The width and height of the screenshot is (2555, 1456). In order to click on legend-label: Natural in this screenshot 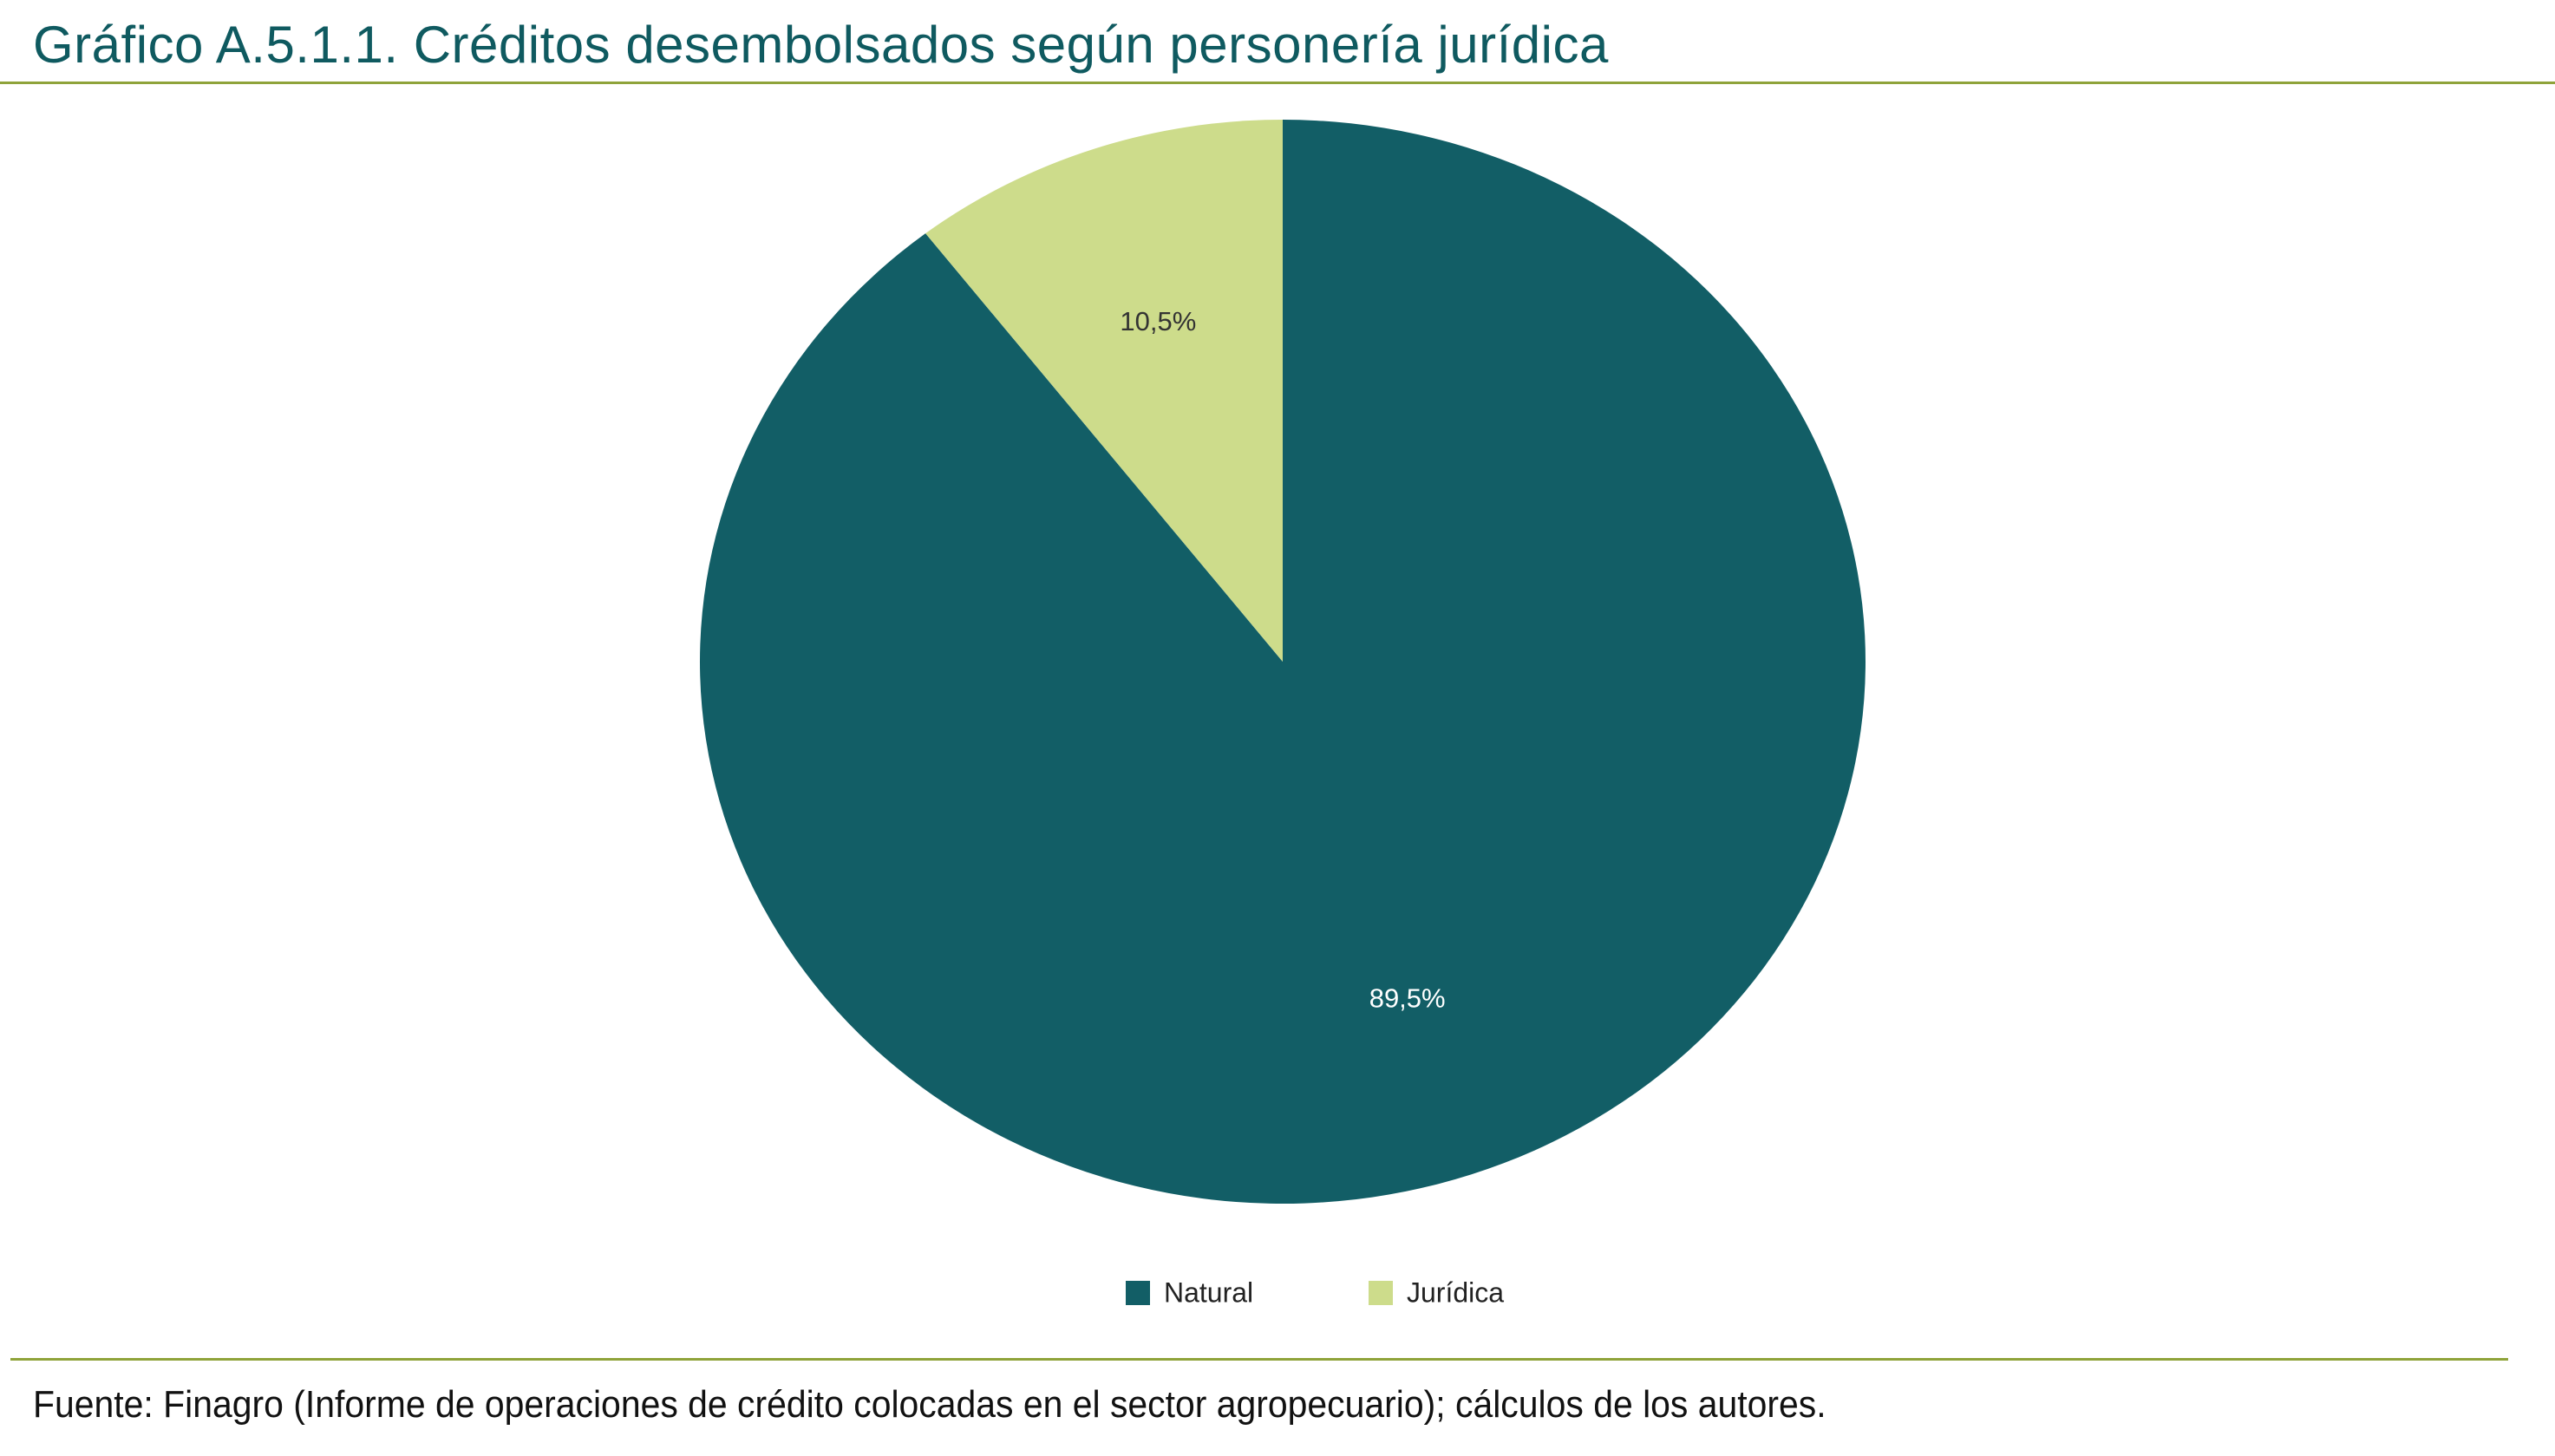, I will do `click(1208, 1292)`.